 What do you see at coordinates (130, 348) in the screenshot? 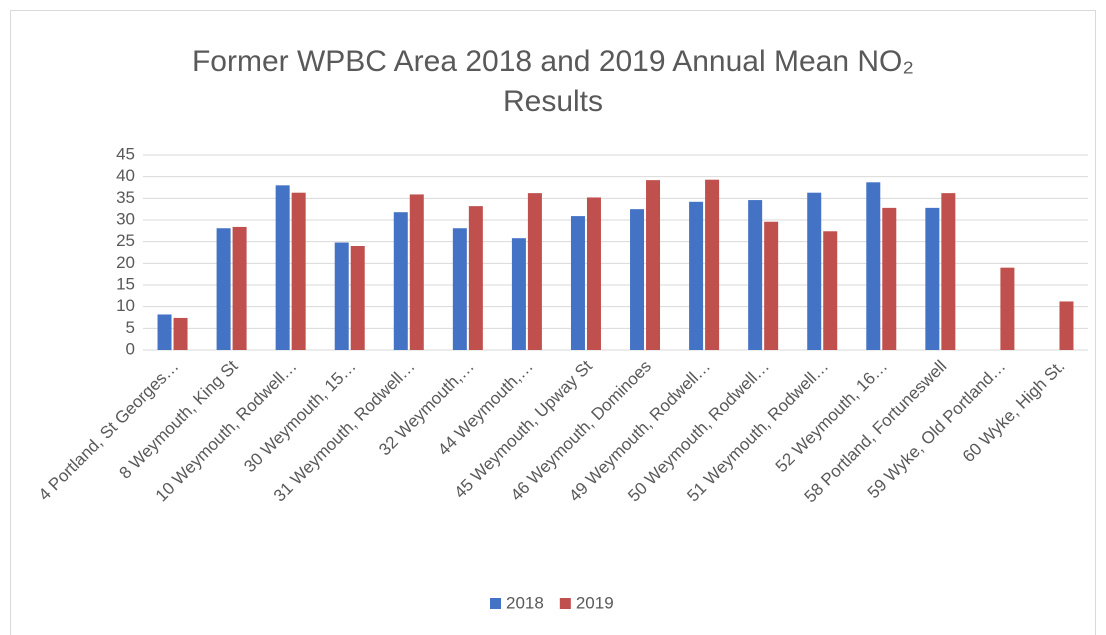
I see `y-tick-label: 0` at bounding box center [130, 348].